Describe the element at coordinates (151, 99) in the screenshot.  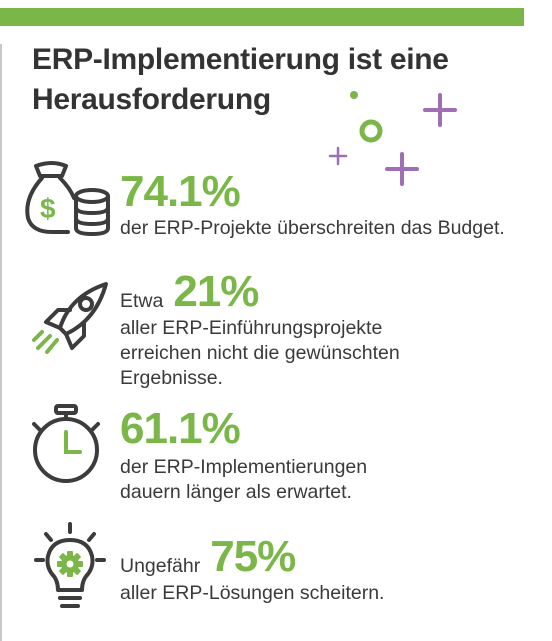
I see `title-line-2: Herausforderung` at that location.